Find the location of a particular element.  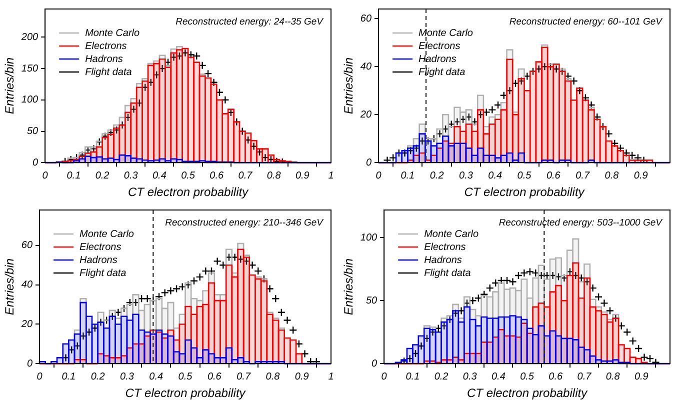

annotation: Reconstructed energy: 503--1000 GeV is located at coordinates (581, 222).